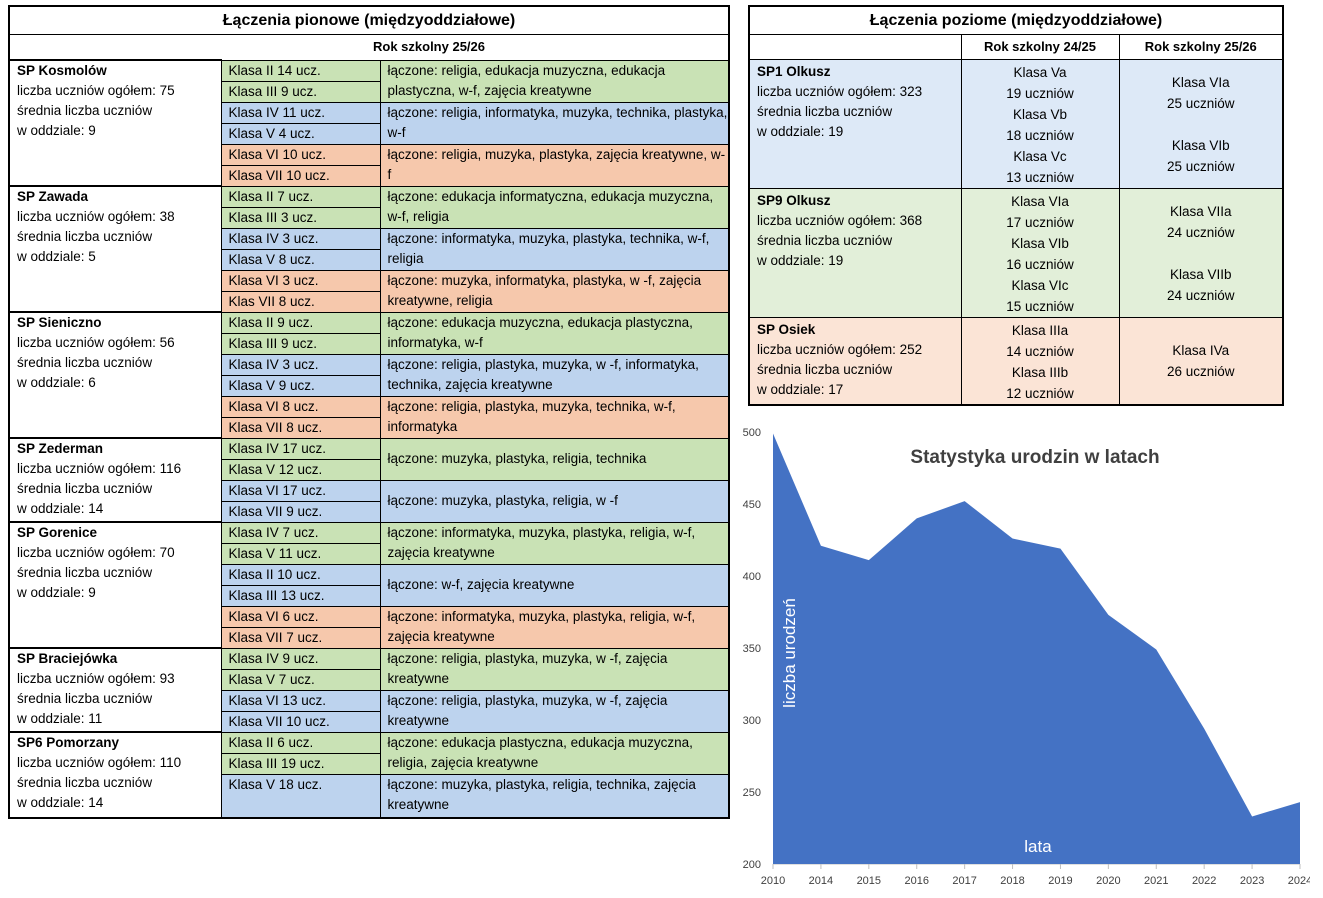  I want to click on horizontal-school-info-line: liczba uczniów ogółem: 323, so click(840, 91).